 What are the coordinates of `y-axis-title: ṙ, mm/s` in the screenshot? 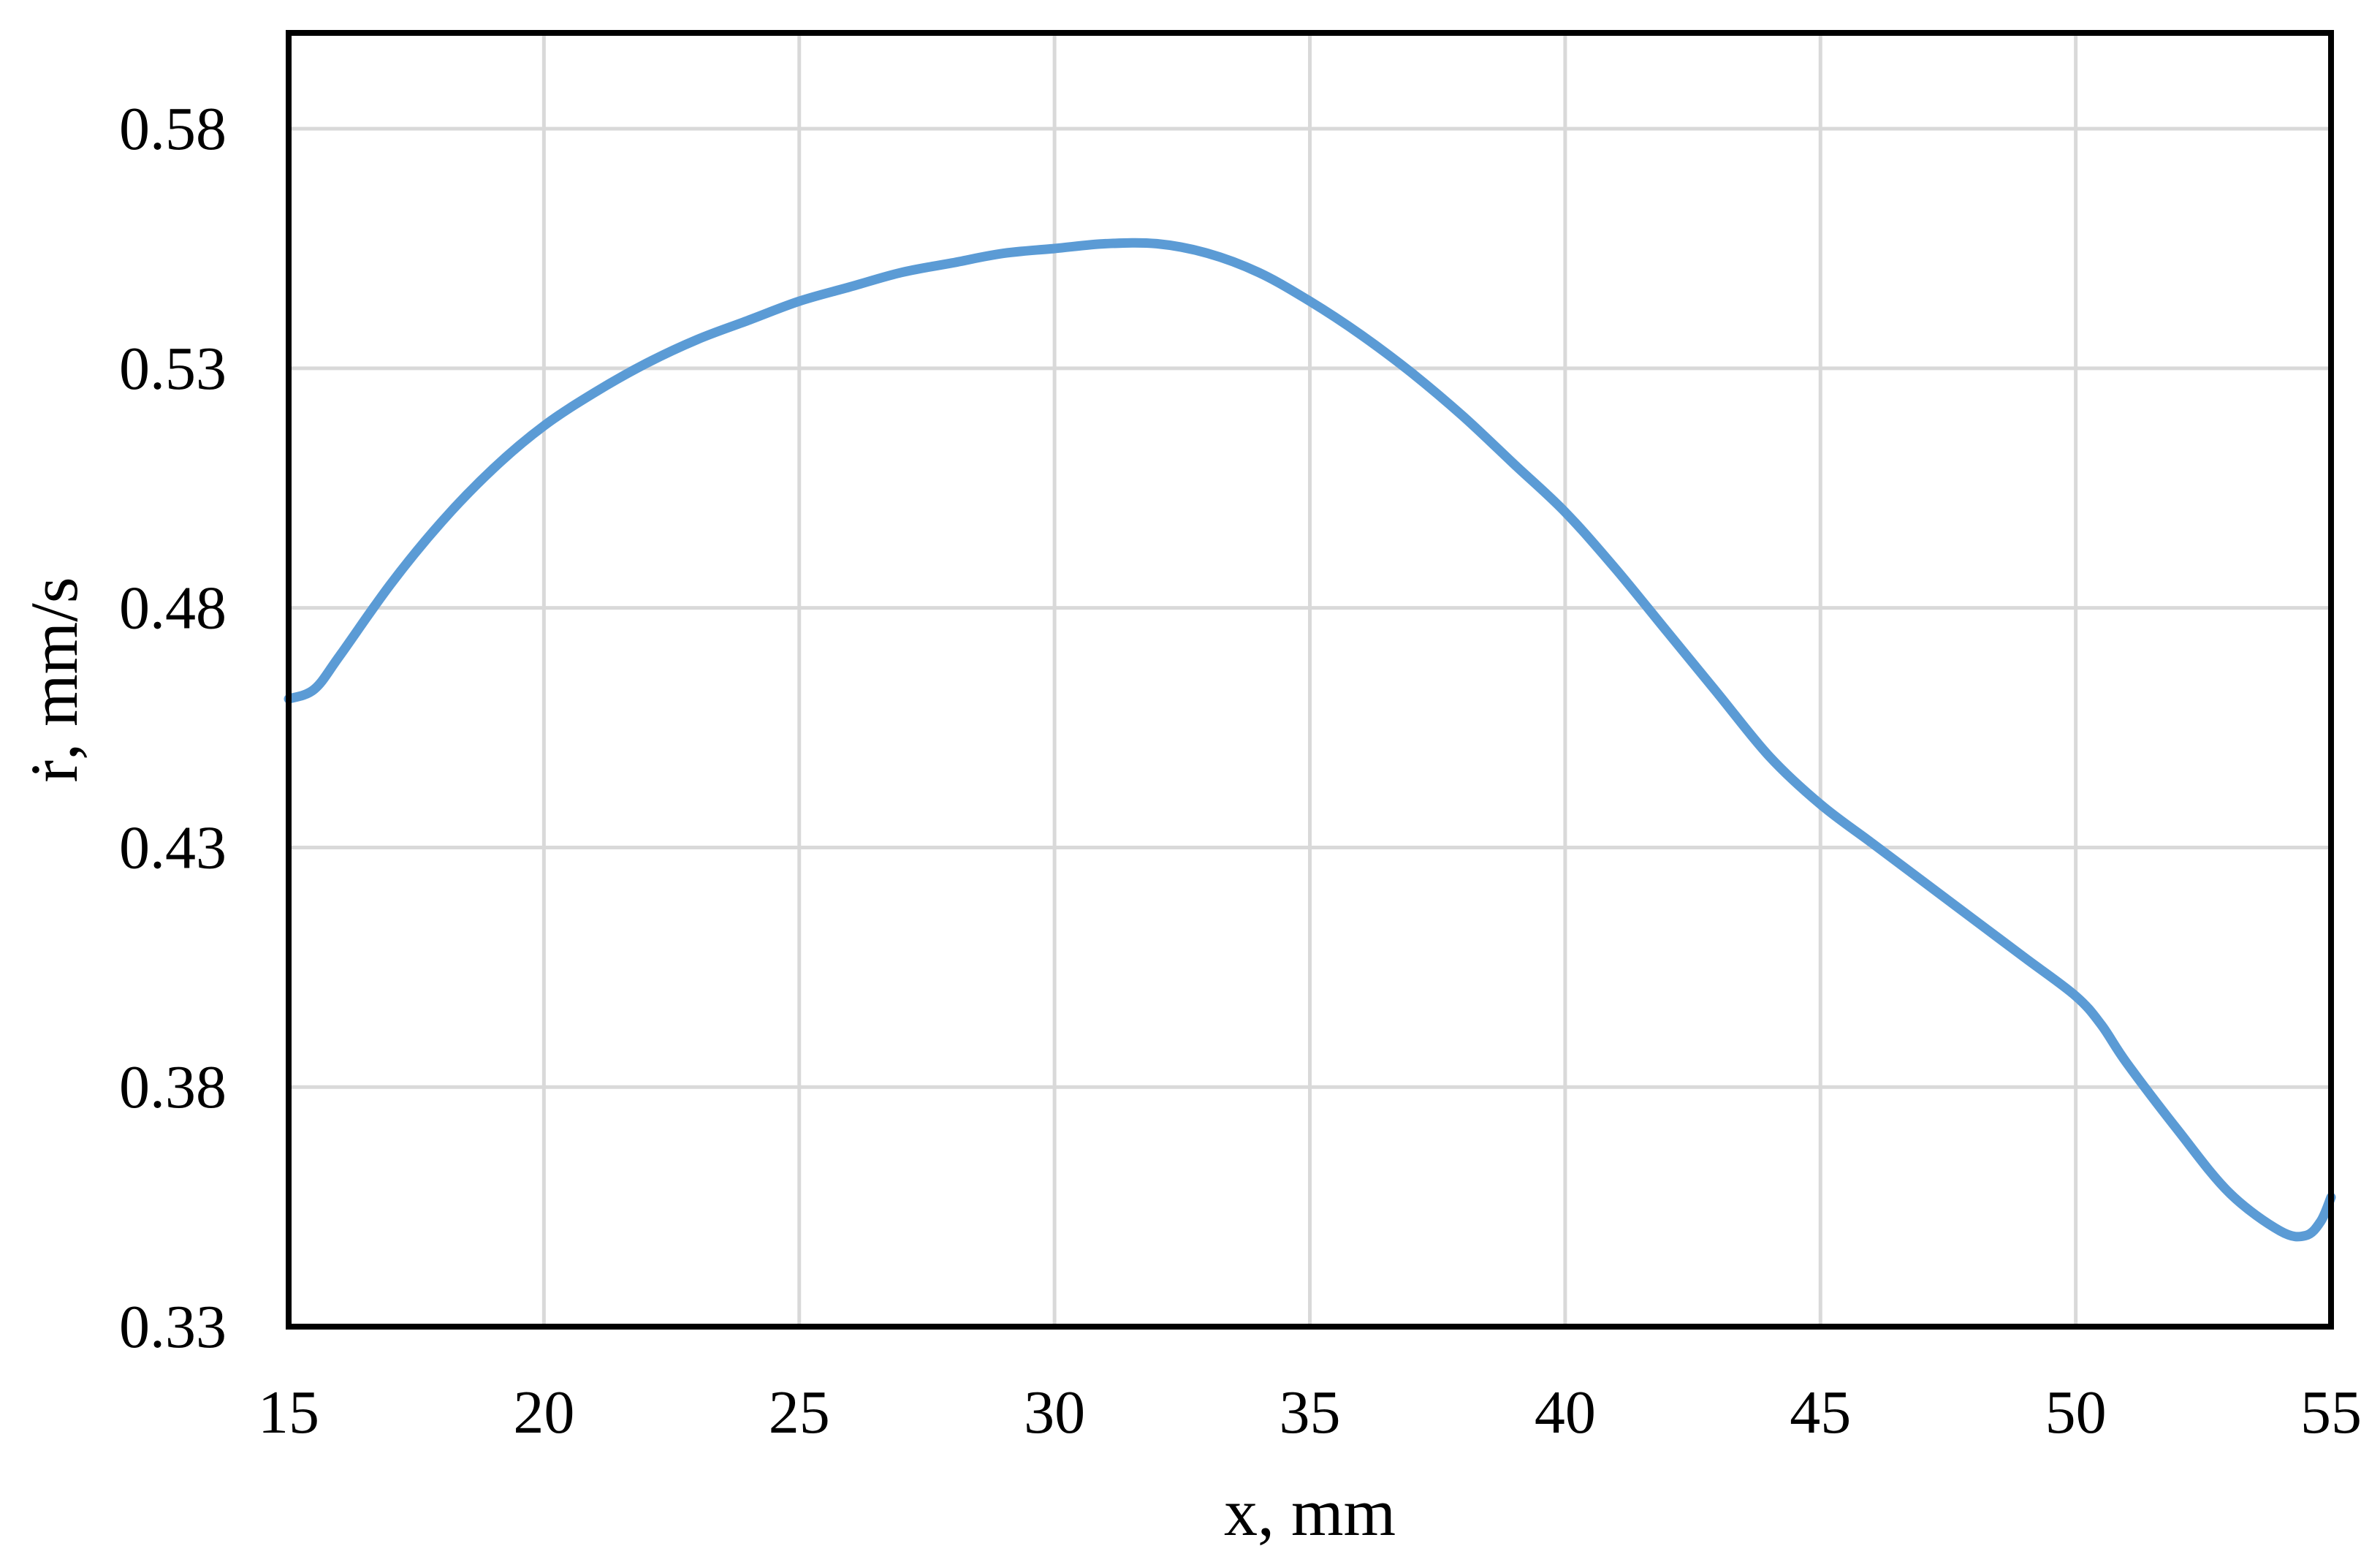 It's located at (54, 679).